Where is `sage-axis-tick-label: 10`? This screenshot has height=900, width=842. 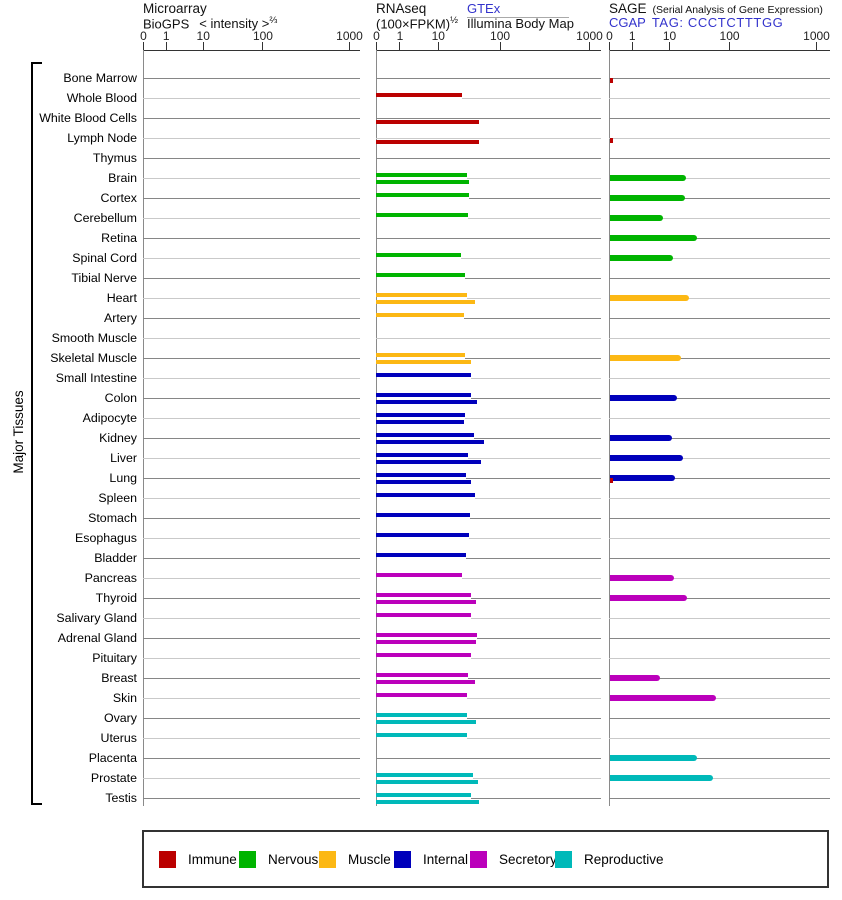 sage-axis-tick-label: 10 is located at coordinates (669, 36).